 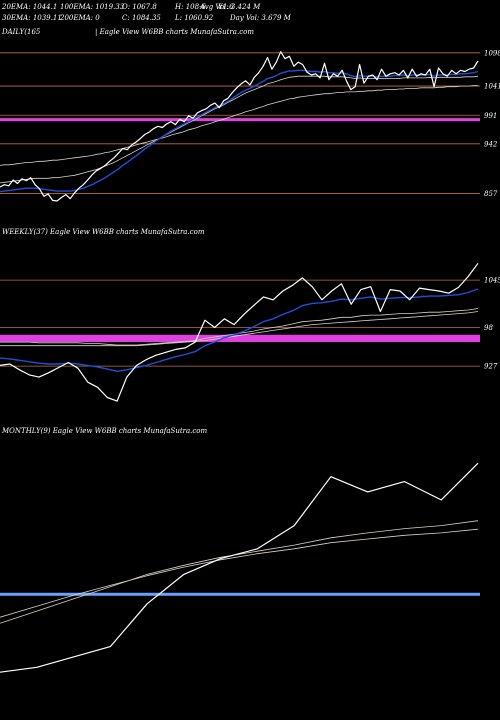 What do you see at coordinates (139, 7) in the screenshot?
I see `header-open: O: 1067.8` at bounding box center [139, 7].